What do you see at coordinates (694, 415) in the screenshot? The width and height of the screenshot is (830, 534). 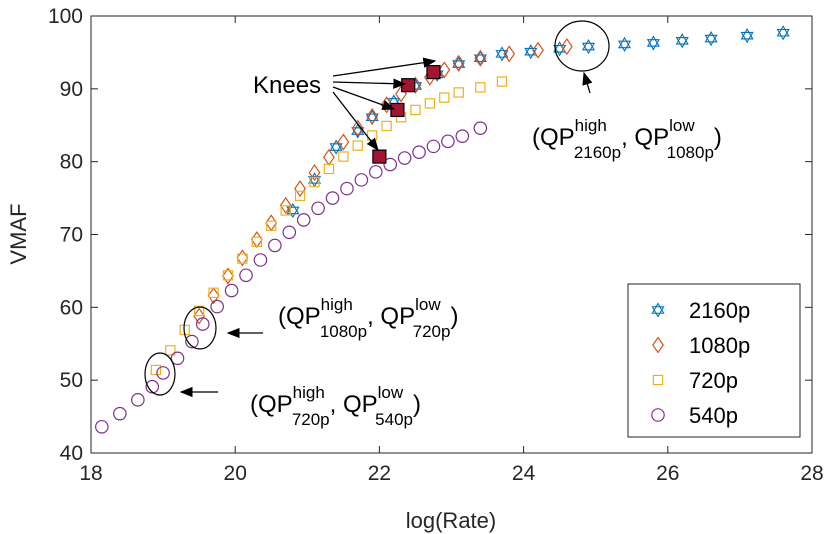 I see `legend-item-540p: 540p` at bounding box center [694, 415].